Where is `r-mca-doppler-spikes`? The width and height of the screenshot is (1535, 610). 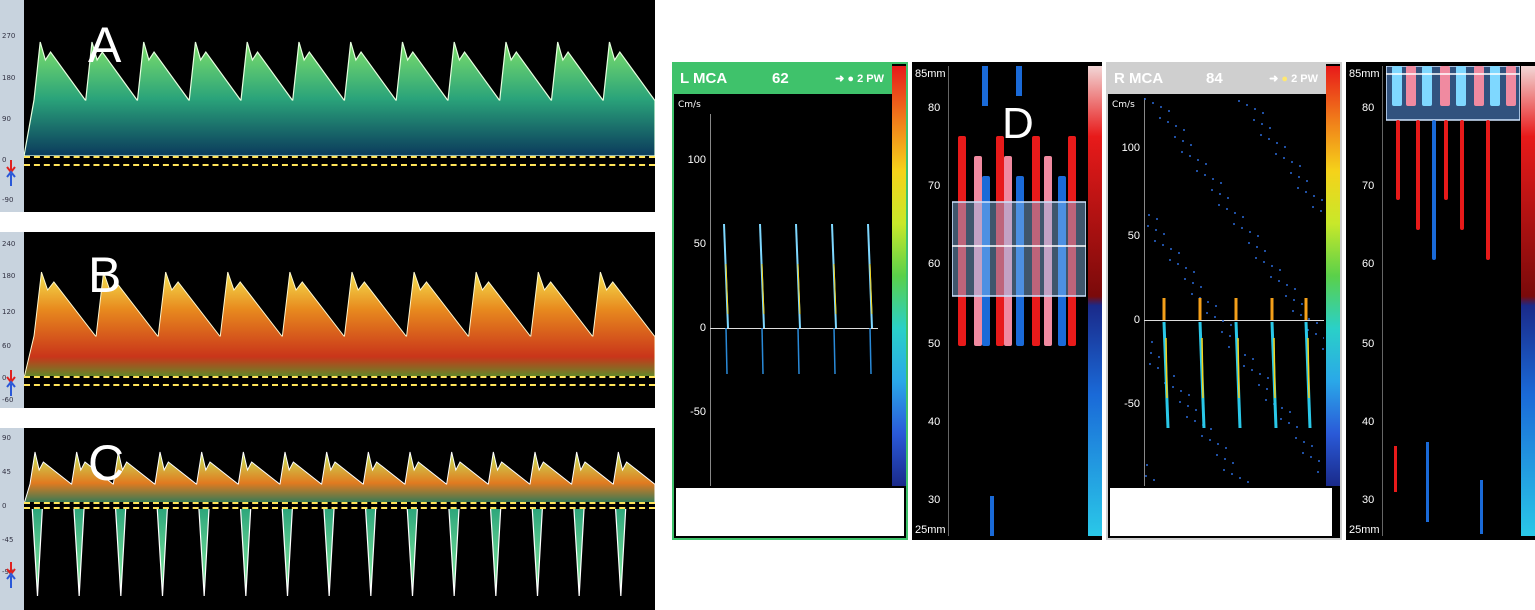
r-mca-doppler-spikes is located at coordinates (1234, 290).